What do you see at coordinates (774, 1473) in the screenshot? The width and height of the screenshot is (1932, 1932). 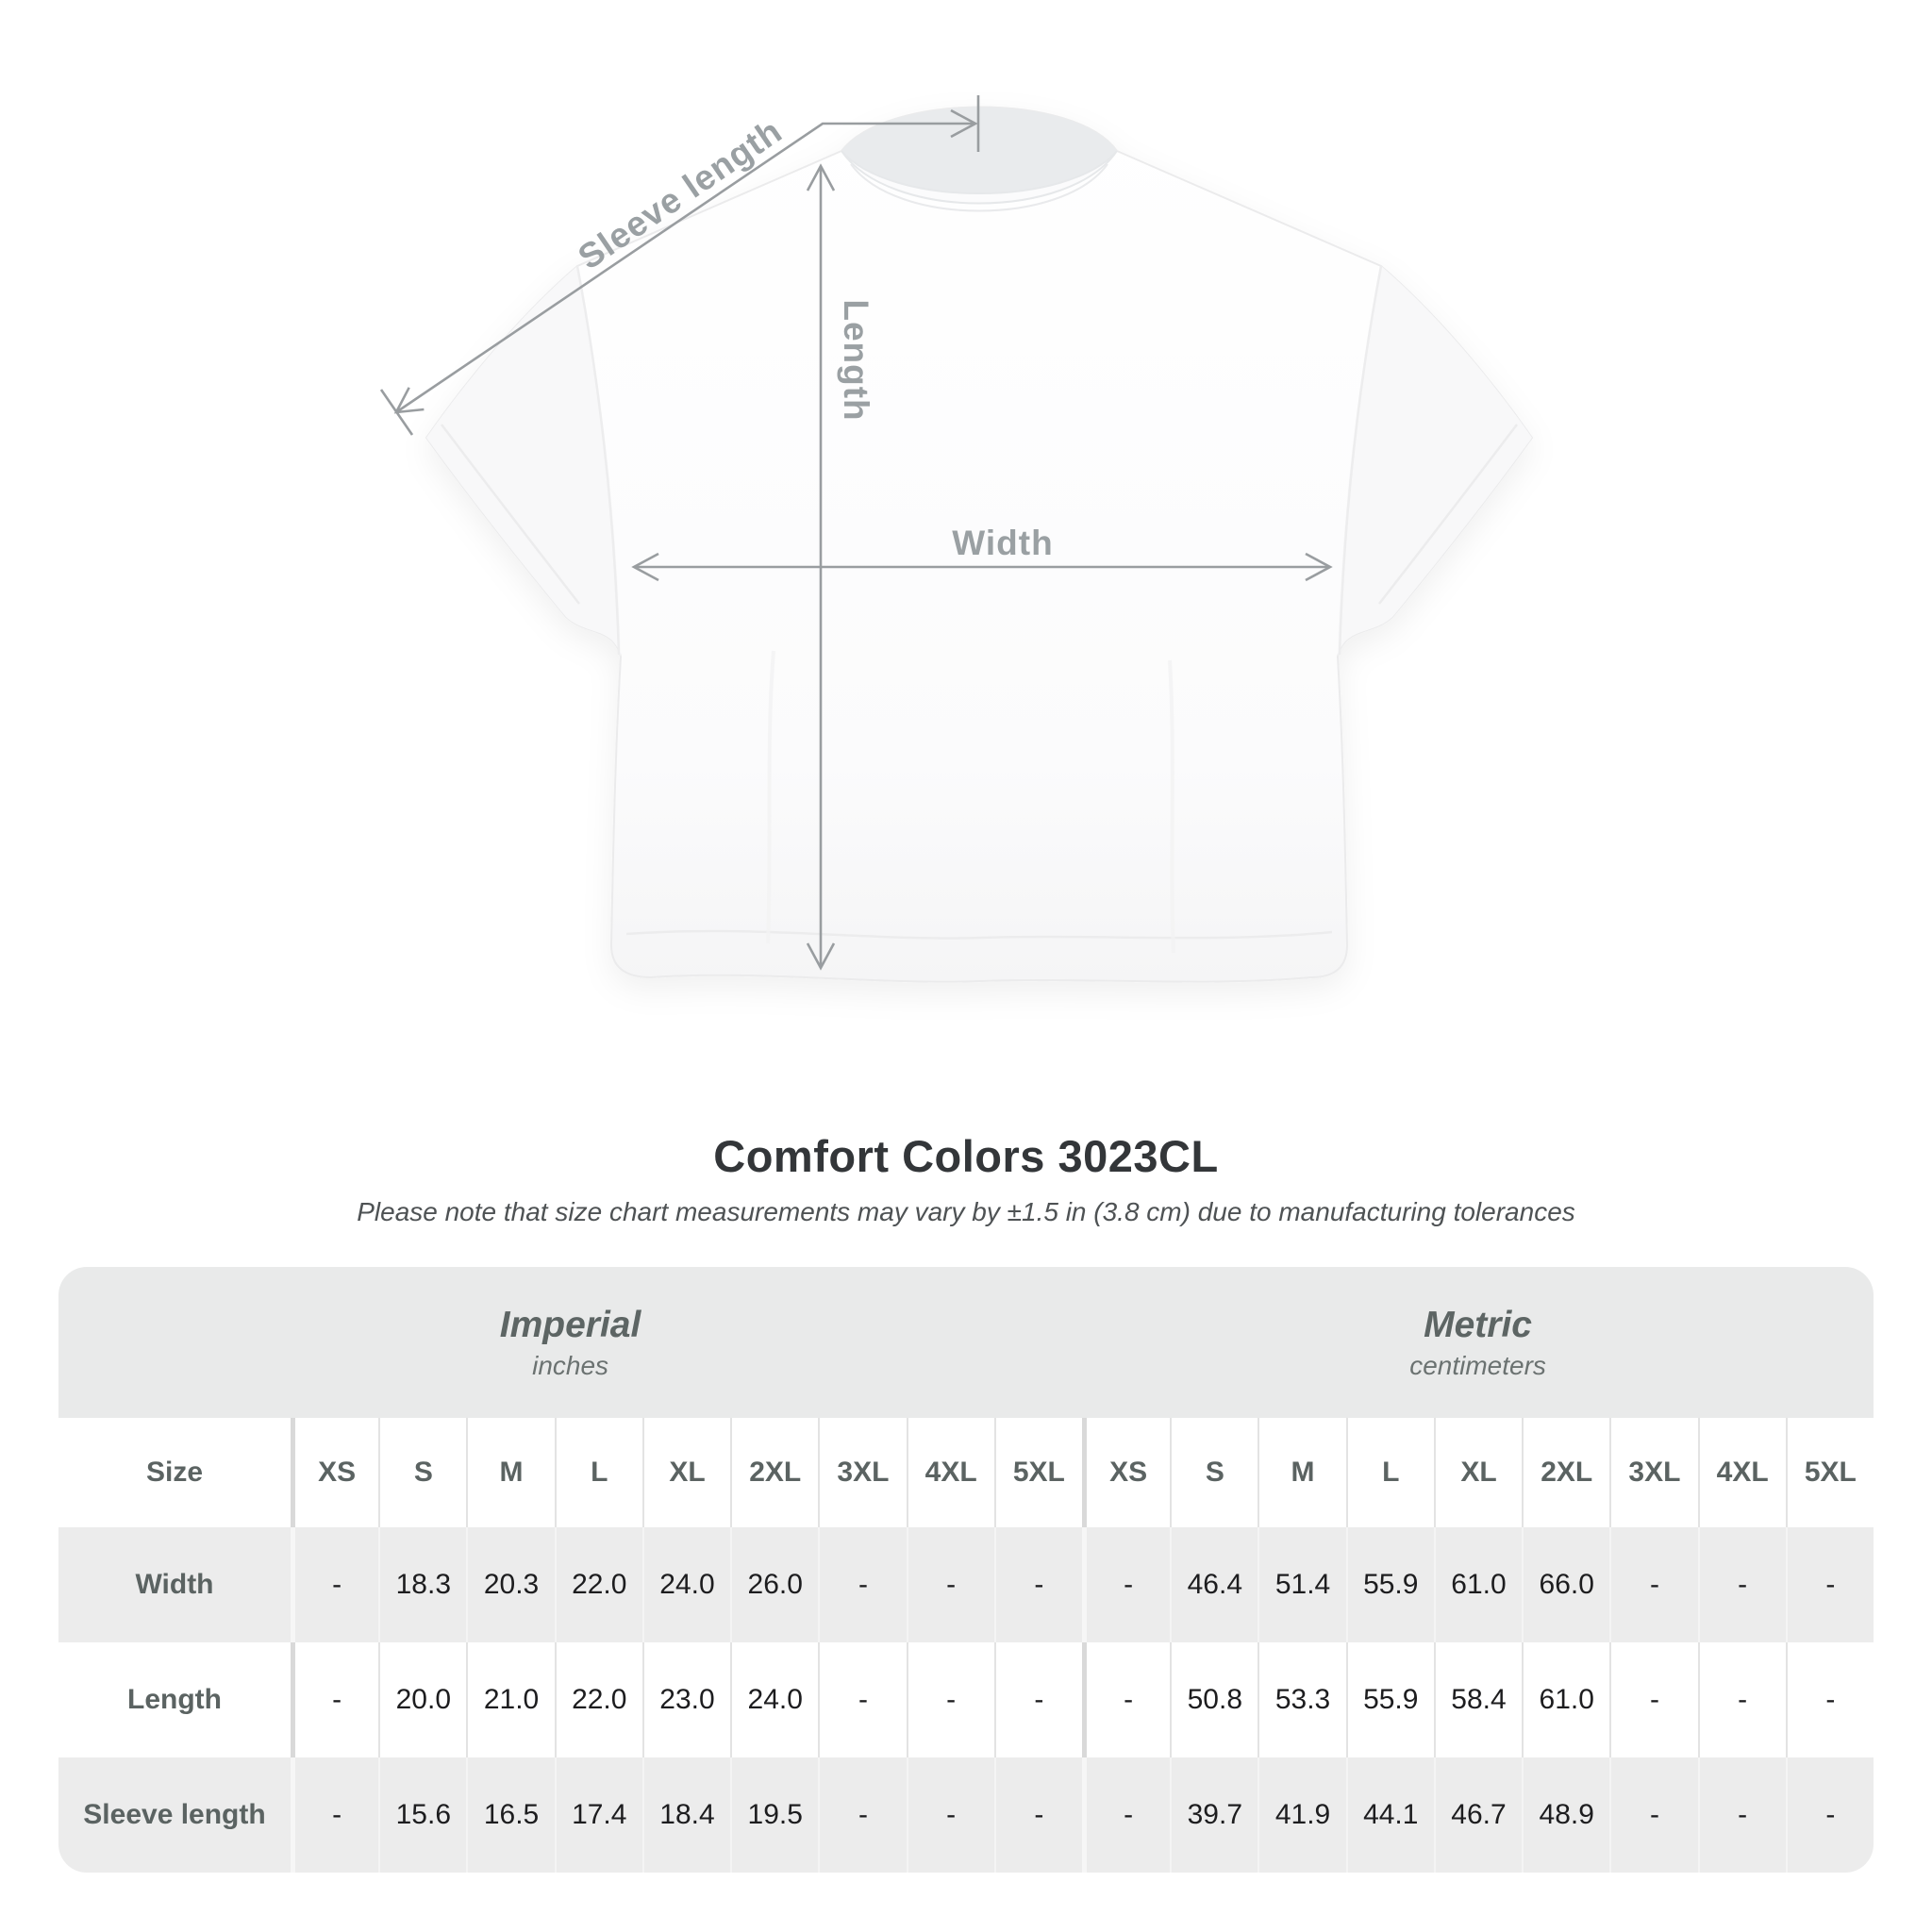 I see `size-col-header-imperial-2xl: 2XL` at bounding box center [774, 1473].